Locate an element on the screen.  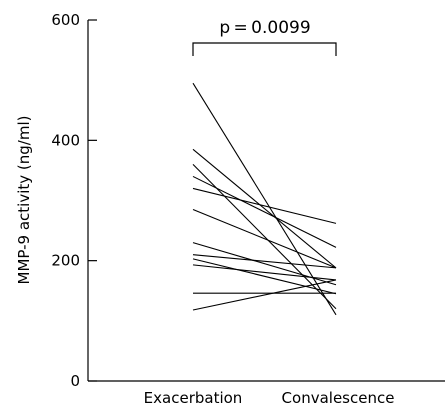
p-value-annotation: p = 0.0099 is located at coordinates (264, 28).